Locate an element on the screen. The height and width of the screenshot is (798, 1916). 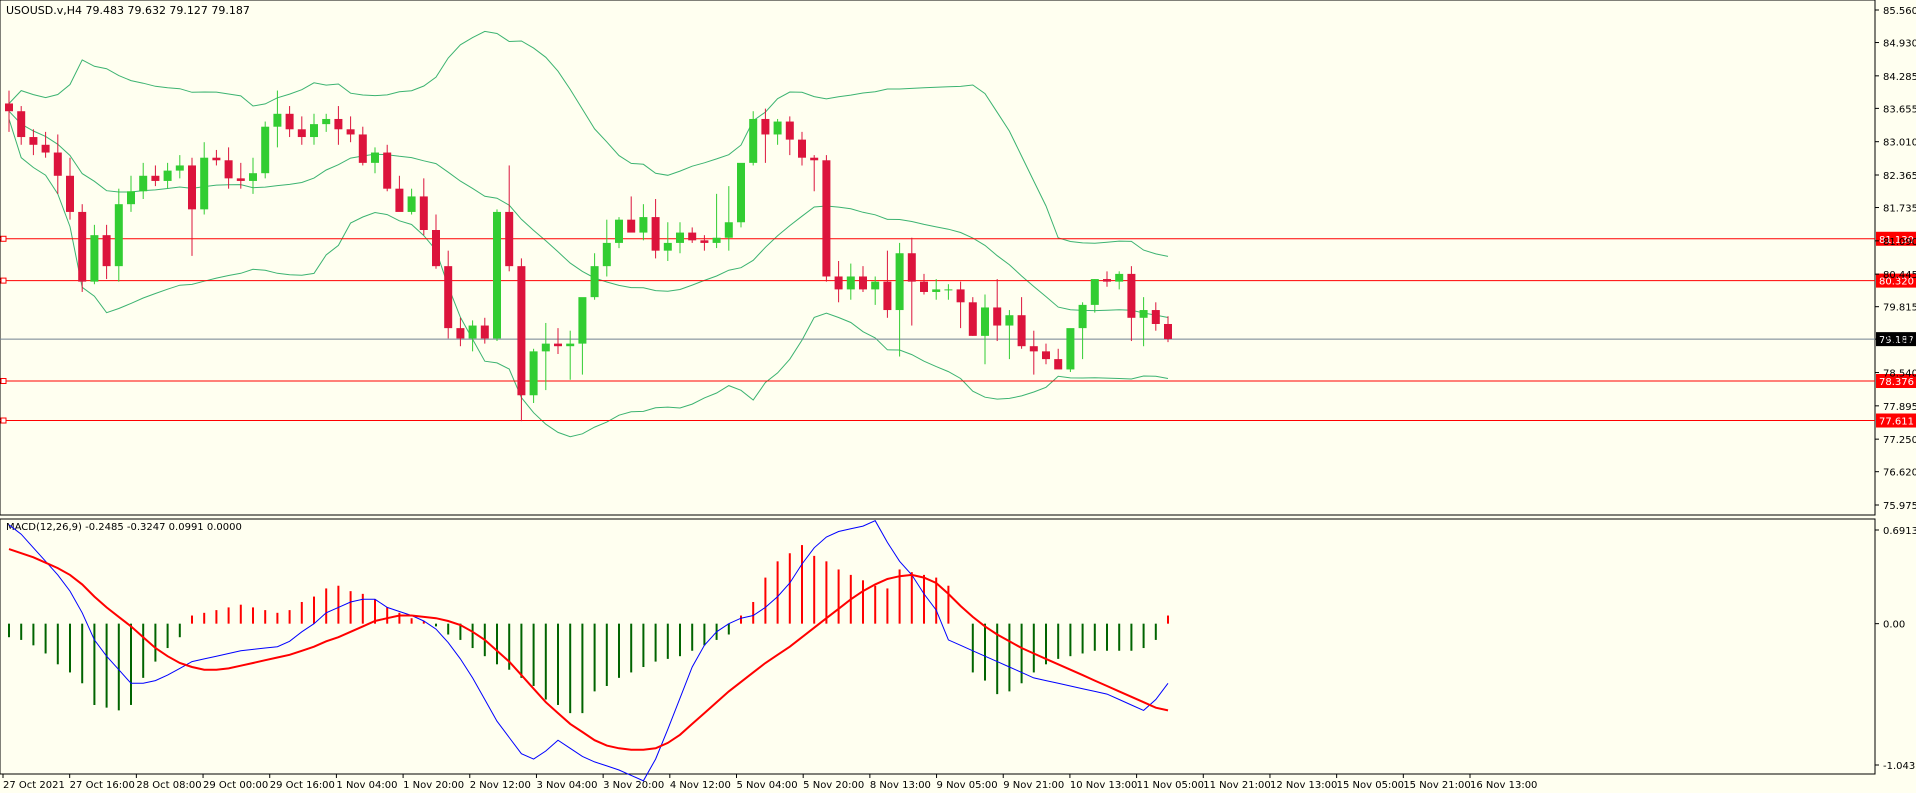
time-tick-label: 1 Nov 04:00 is located at coordinates (366, 785).